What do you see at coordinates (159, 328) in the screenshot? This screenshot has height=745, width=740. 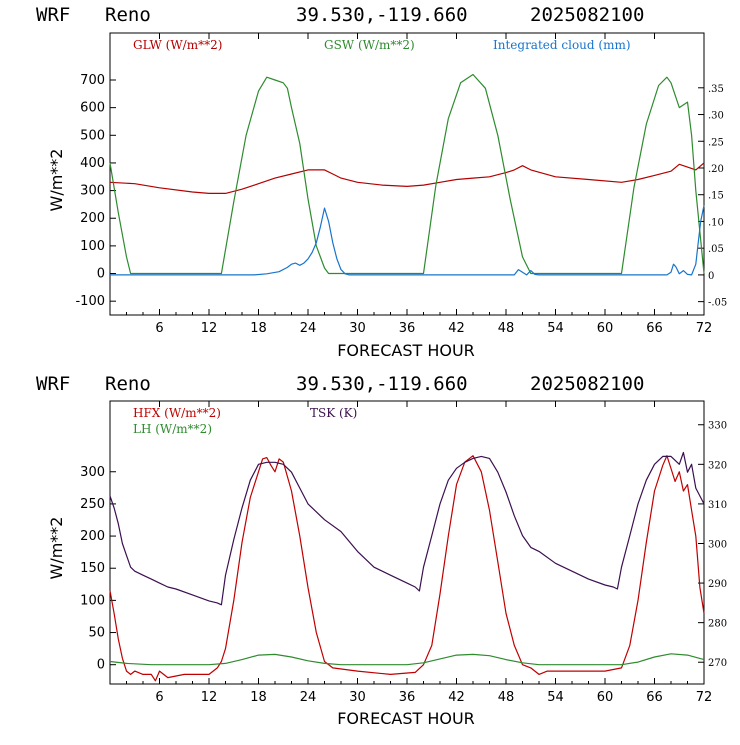 I see `top-x-tick-label: 6` at bounding box center [159, 328].